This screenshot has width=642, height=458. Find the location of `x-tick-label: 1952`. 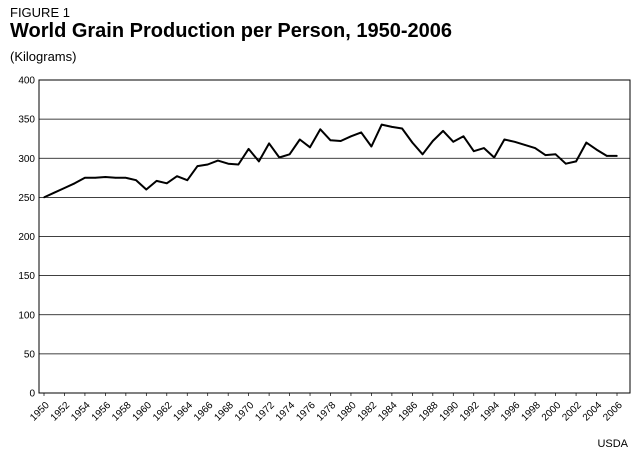

x-tick-label: 1952 is located at coordinates (61, 412).